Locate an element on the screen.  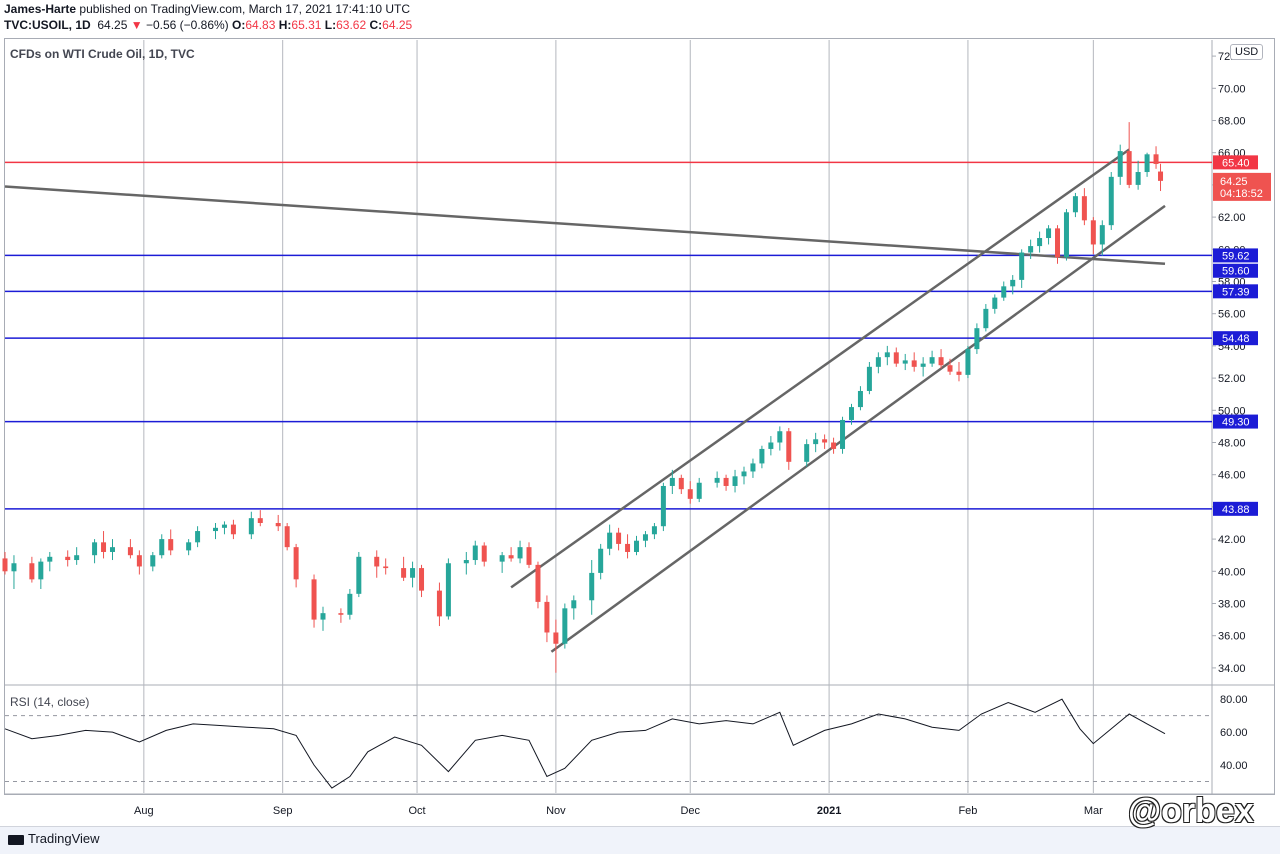
x-tick-label: Dec is located at coordinates (690, 811).